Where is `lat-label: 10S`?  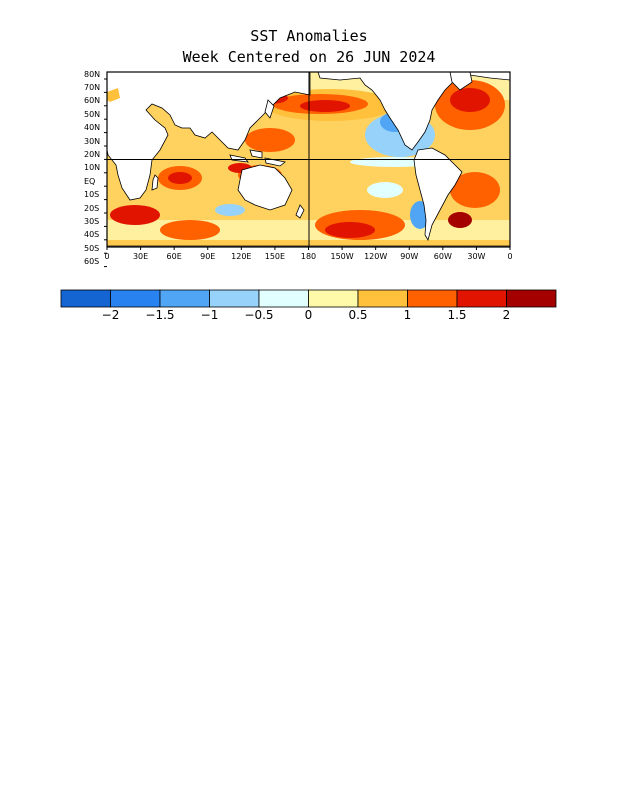
lat-label: 10S is located at coordinates (92, 195).